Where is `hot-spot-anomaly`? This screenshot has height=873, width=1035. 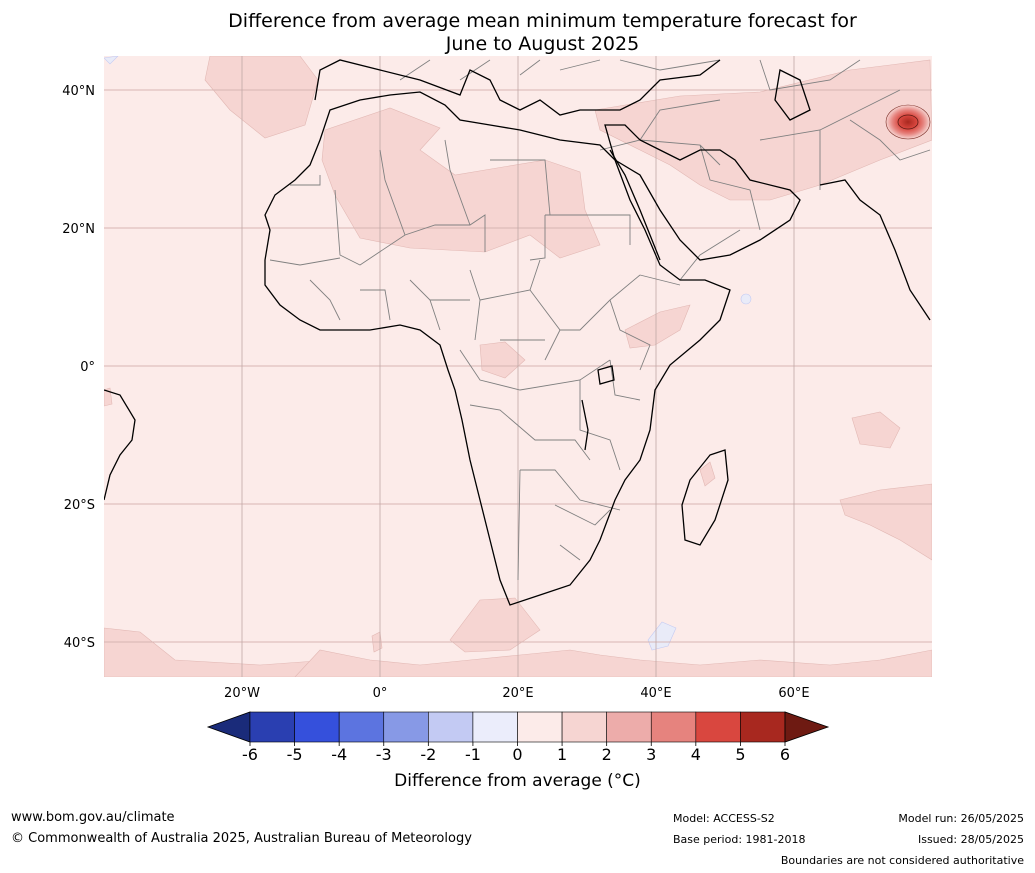
hot-spot-anomaly is located at coordinates (908, 122).